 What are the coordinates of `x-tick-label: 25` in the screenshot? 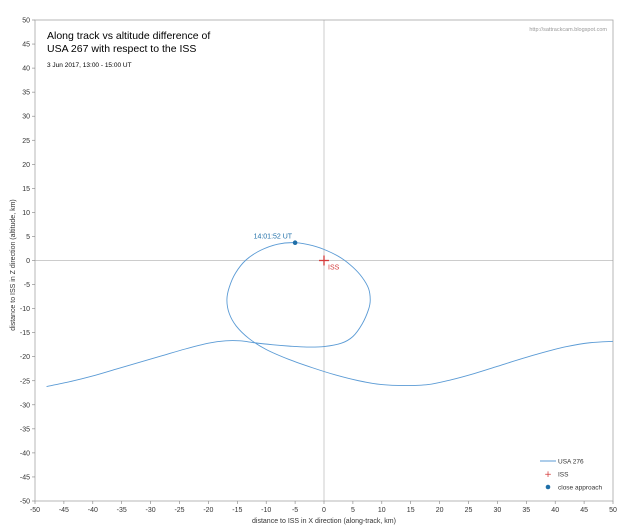 It's located at (469, 510).